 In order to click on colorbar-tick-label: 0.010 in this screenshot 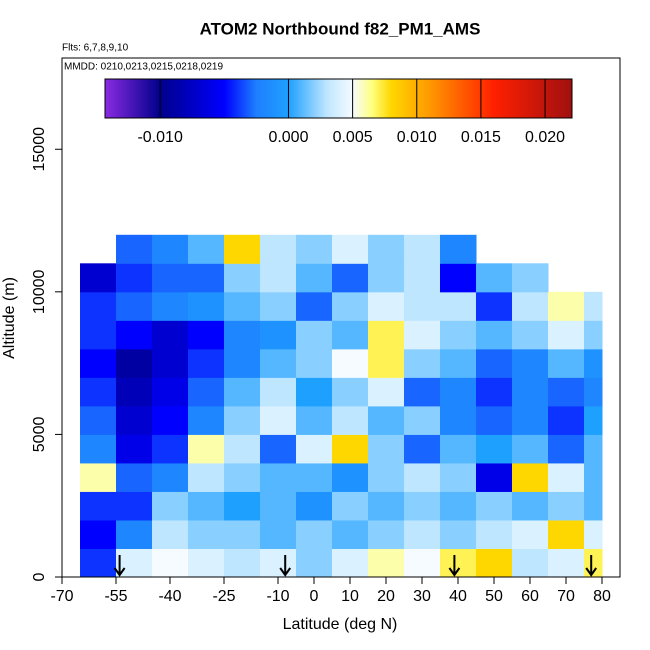, I will do `click(417, 137)`.